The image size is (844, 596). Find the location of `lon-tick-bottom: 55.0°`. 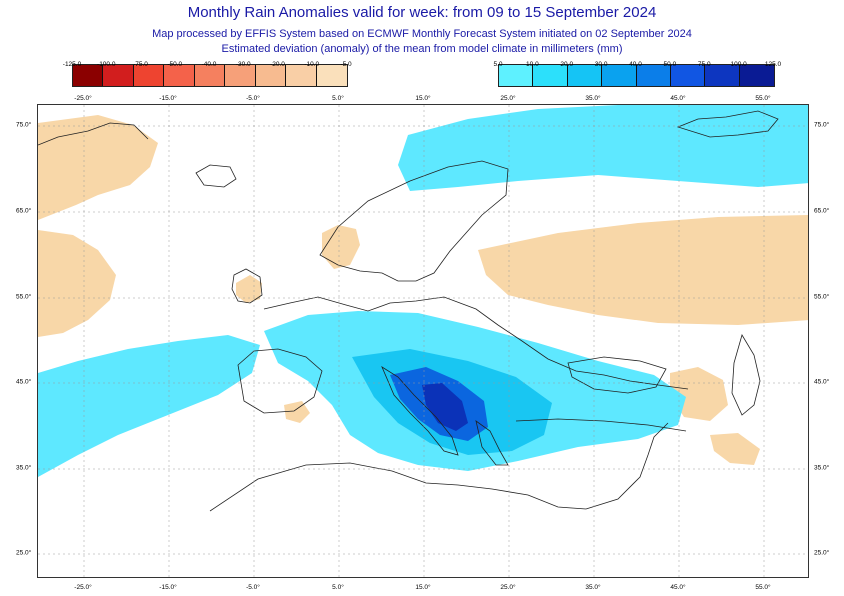

lon-tick-bottom: 55.0° is located at coordinates (763, 587).